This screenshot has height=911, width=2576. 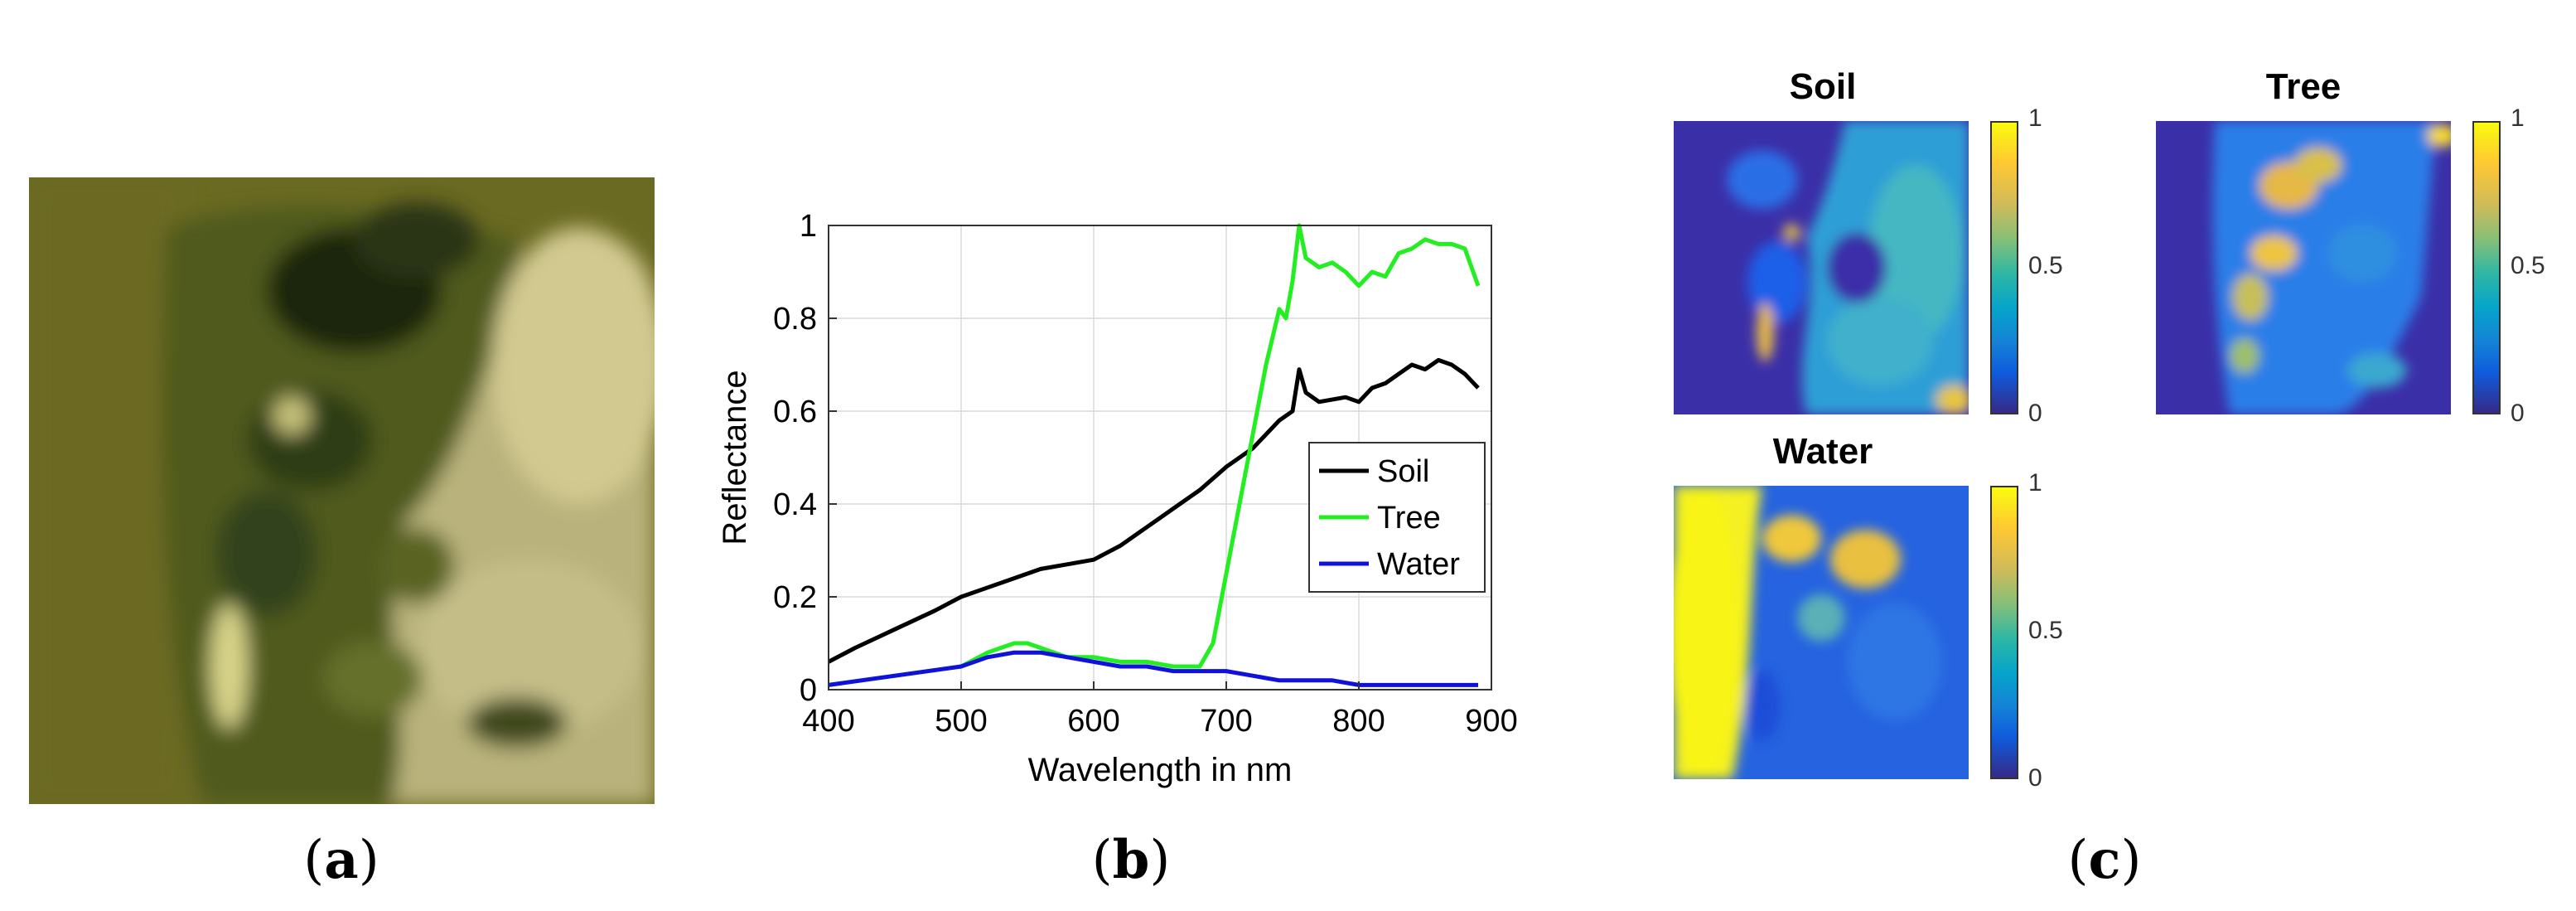 I want to click on y-axis-label: Reflectance, so click(x=735, y=457).